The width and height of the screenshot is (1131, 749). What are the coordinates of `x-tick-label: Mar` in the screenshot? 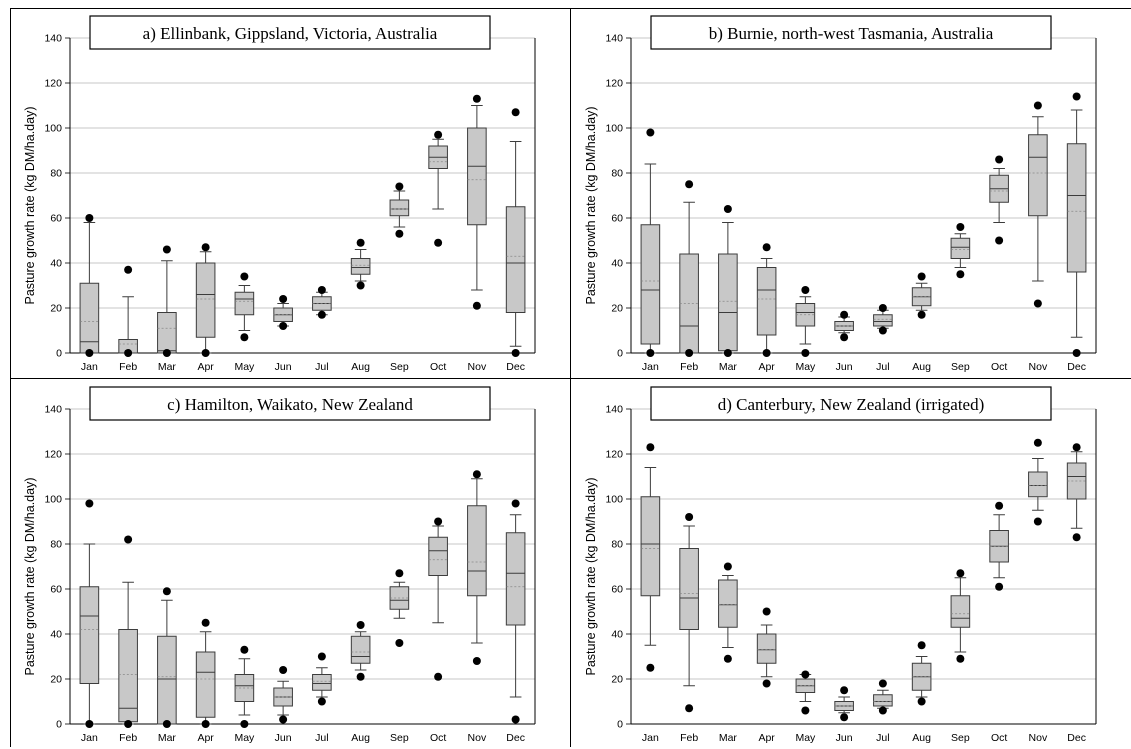 It's located at (728, 738).